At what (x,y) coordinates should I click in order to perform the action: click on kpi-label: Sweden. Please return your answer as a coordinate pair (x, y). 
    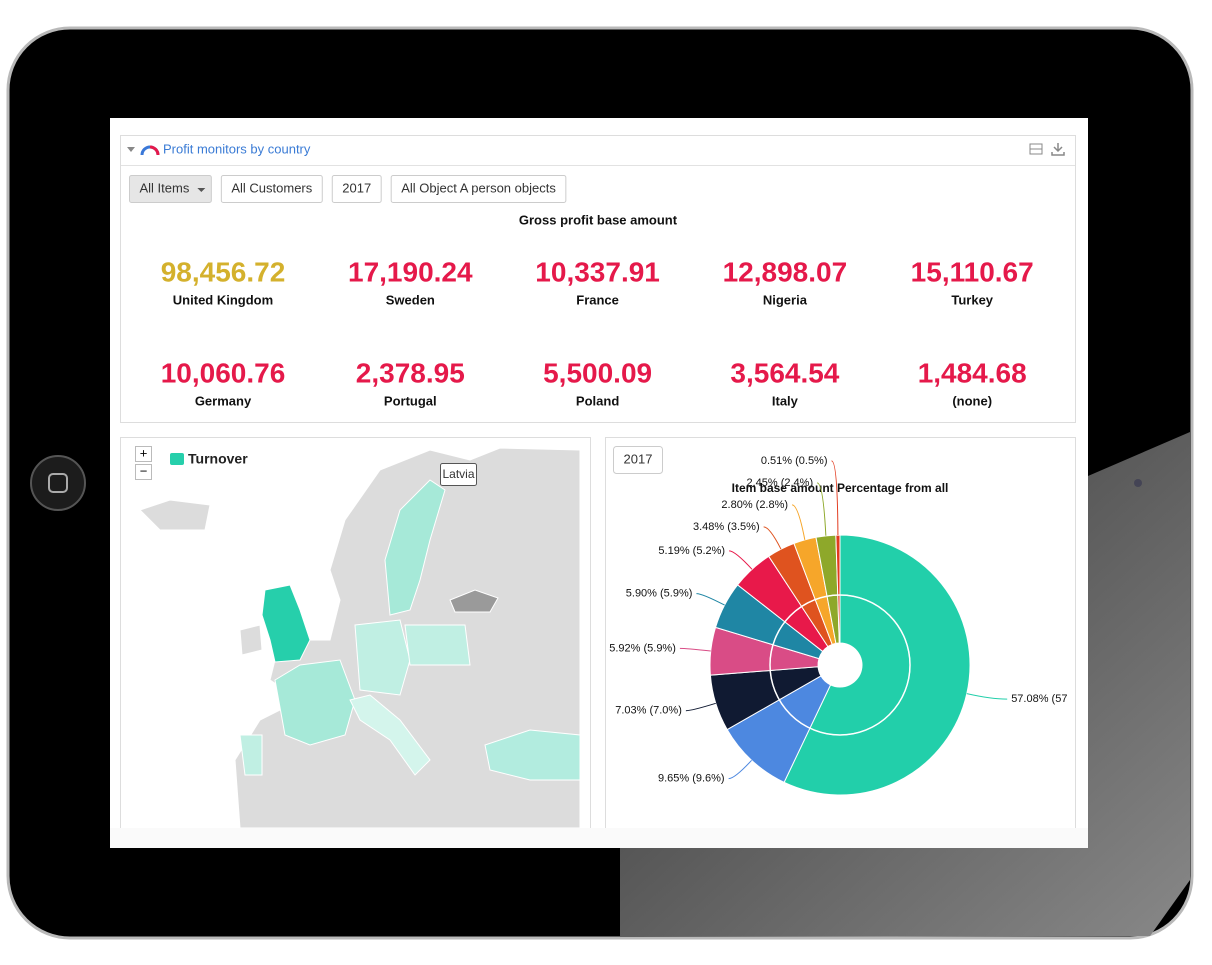
    Looking at the image, I should click on (410, 299).